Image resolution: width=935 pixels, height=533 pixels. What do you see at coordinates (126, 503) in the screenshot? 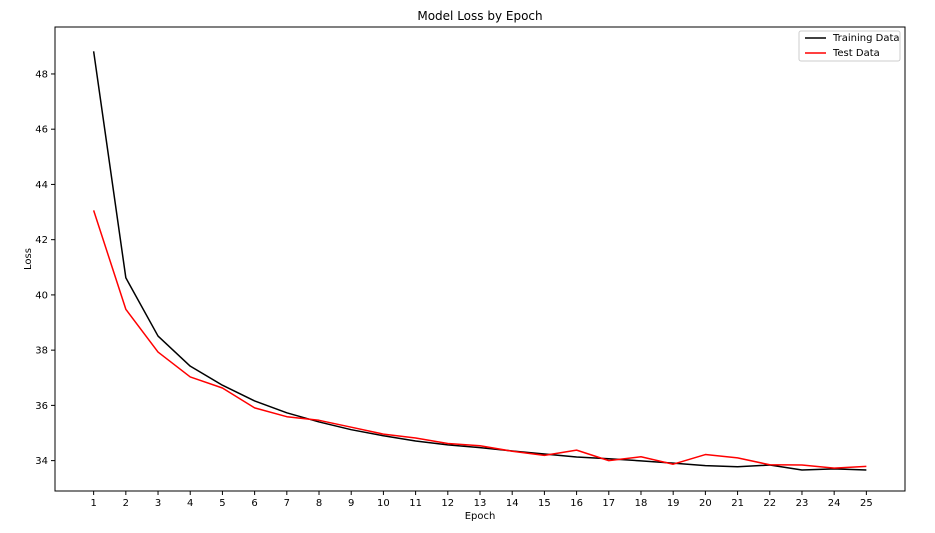
I see `x-tick-label: 2` at bounding box center [126, 503].